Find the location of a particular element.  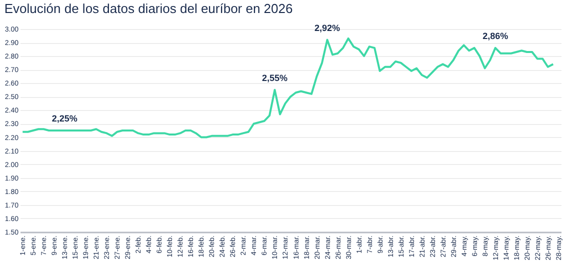

chart-title: Evolución de los datos diarios del euríbor en 2026 is located at coordinates (148, 8).